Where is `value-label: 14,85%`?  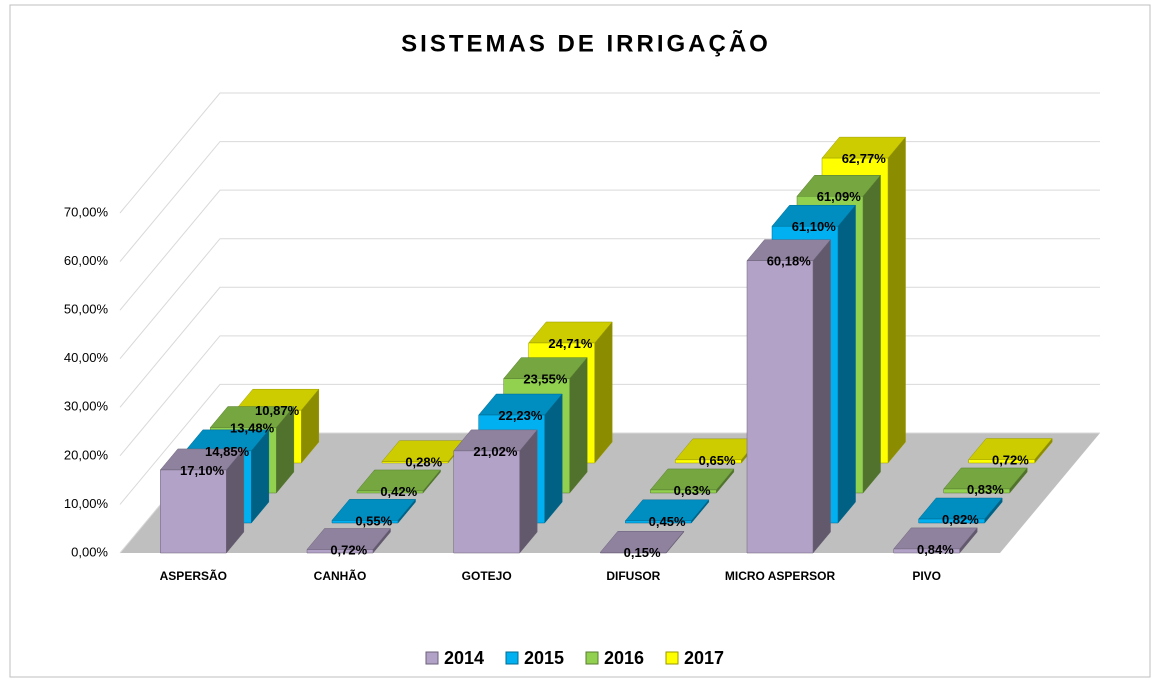 value-label: 14,85% is located at coordinates (227, 451).